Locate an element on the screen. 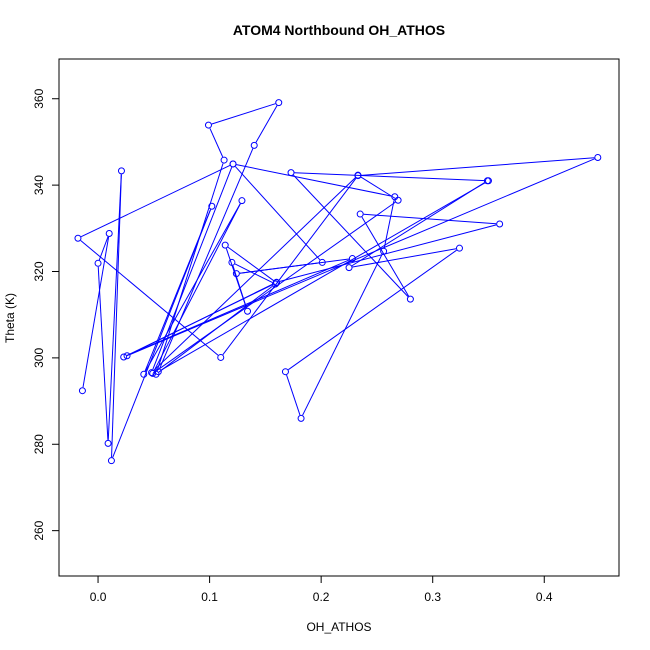  y-tick-label: 300 is located at coordinates (39, 358).